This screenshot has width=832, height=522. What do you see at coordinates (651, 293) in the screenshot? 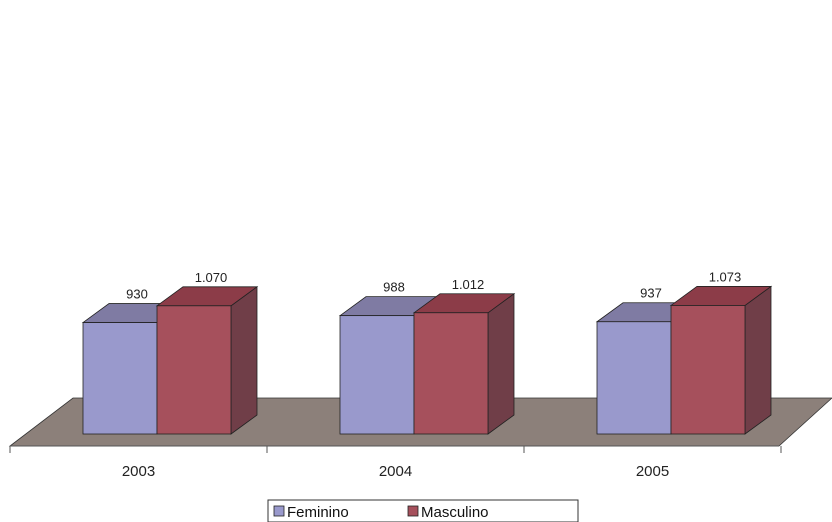
I see `data-label: 937` at bounding box center [651, 293].